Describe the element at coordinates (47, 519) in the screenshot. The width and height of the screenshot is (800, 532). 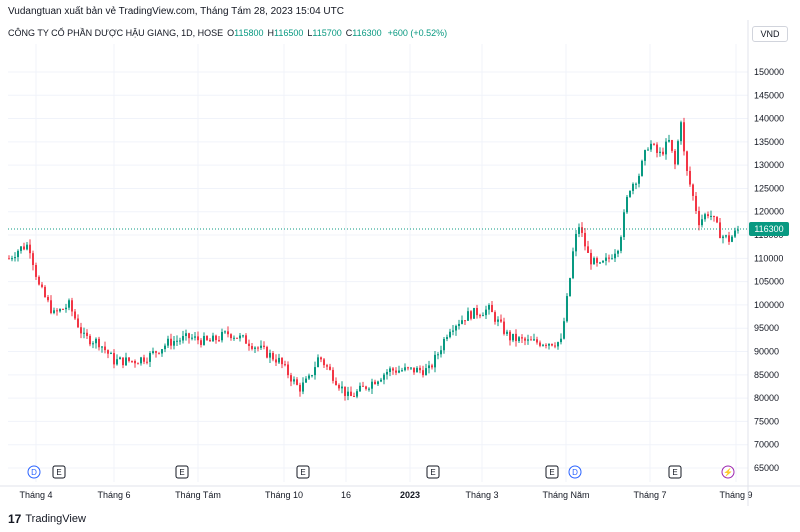
I see `tradingview-footer: 17 TradingView` at that location.